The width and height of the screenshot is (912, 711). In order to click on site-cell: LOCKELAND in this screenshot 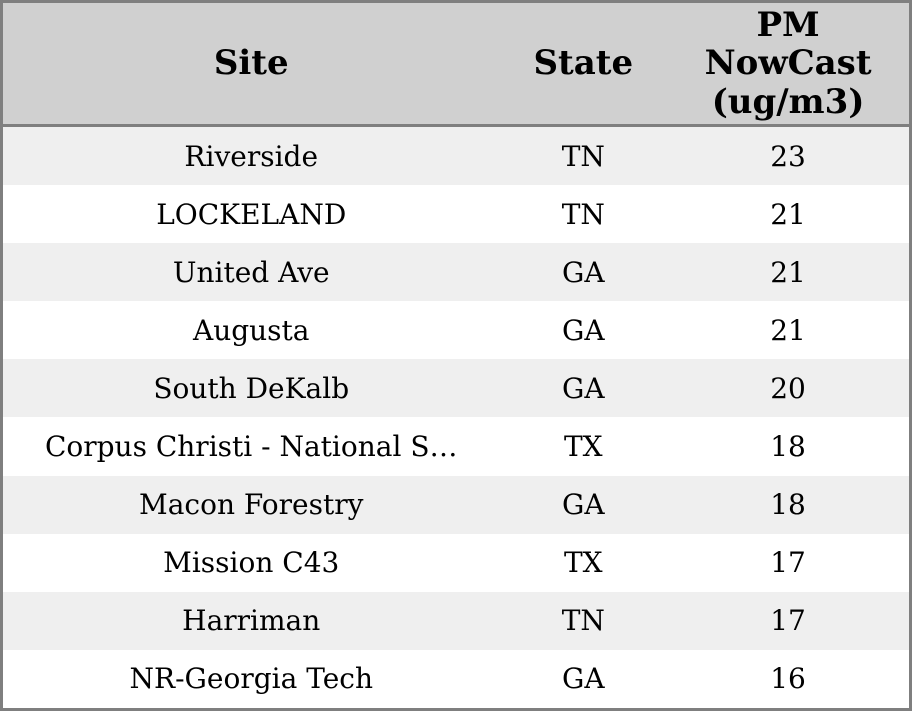, I will do `click(251, 214)`.